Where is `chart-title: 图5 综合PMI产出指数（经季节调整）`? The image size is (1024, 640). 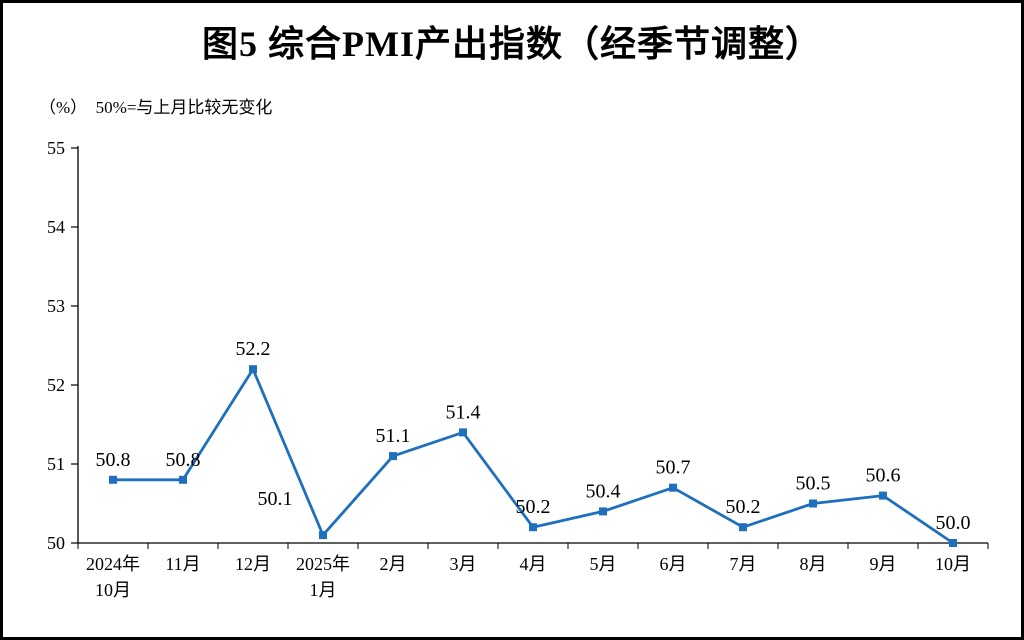
chart-title: 图5 综合PMI产出指数（经季节调整） is located at coordinates (512, 44).